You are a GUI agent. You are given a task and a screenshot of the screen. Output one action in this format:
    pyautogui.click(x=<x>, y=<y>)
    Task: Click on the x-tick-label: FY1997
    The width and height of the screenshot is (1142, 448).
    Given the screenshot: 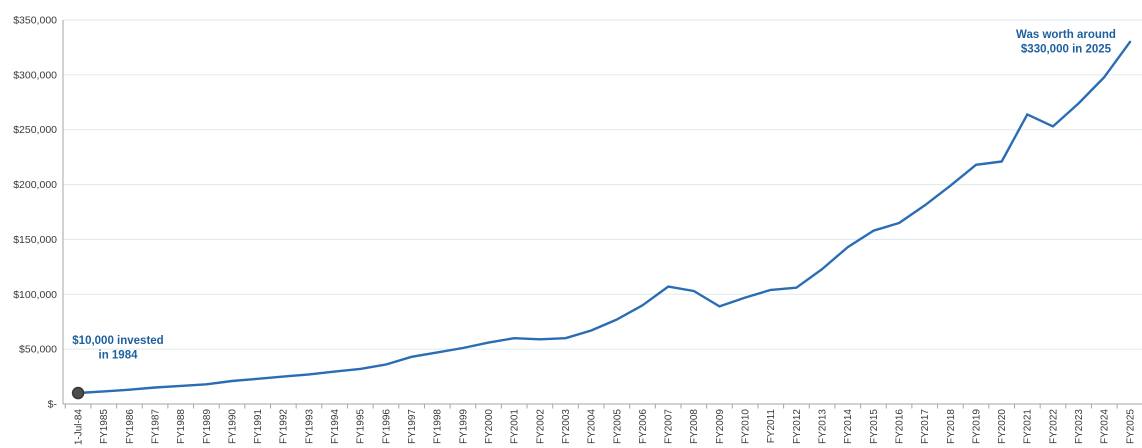 What is the action you would take?
    pyautogui.click(x=412, y=426)
    